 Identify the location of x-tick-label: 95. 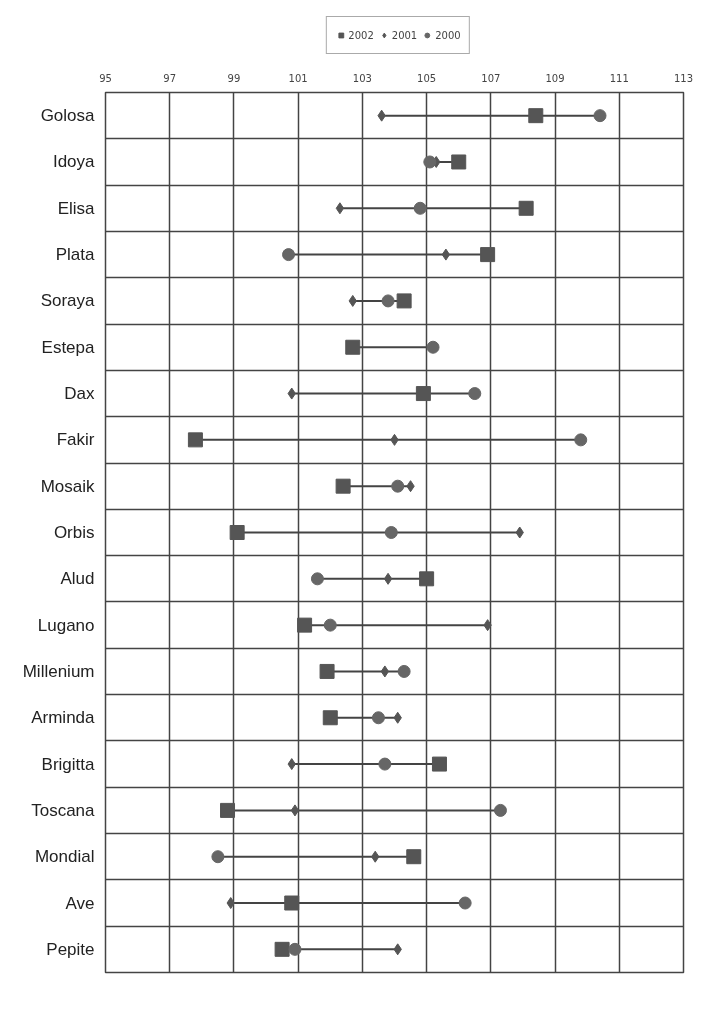
(105, 78).